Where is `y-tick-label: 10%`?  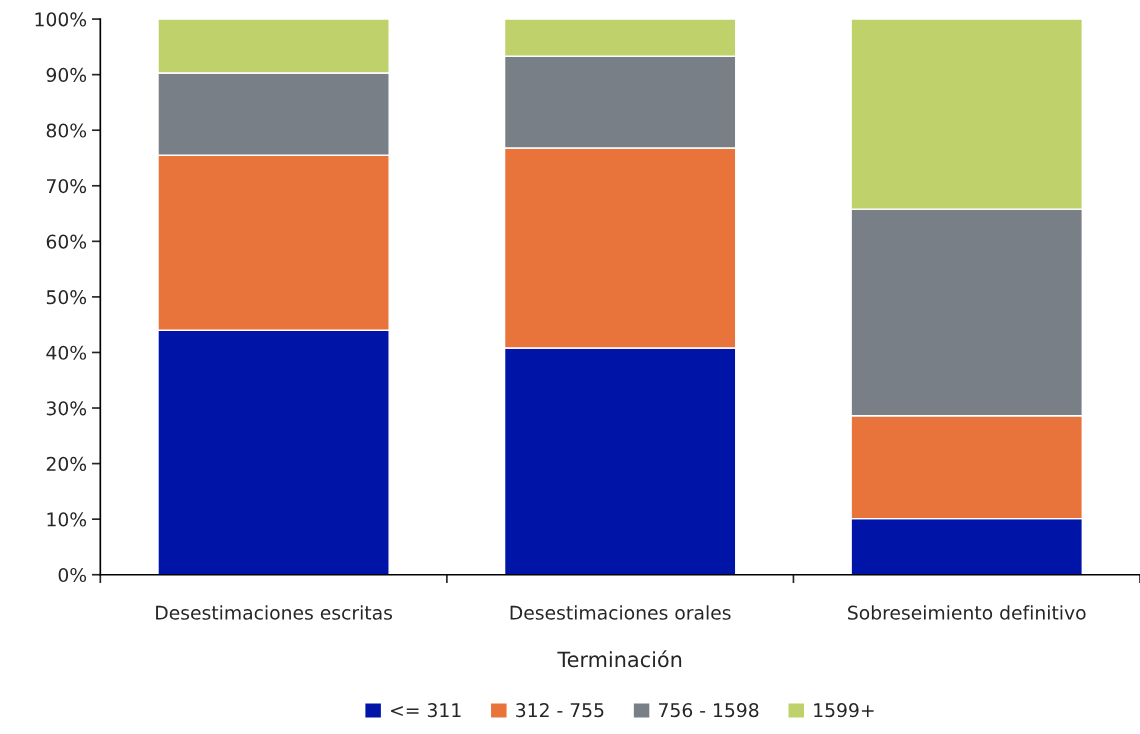 y-tick-label: 10% is located at coordinates (67, 519).